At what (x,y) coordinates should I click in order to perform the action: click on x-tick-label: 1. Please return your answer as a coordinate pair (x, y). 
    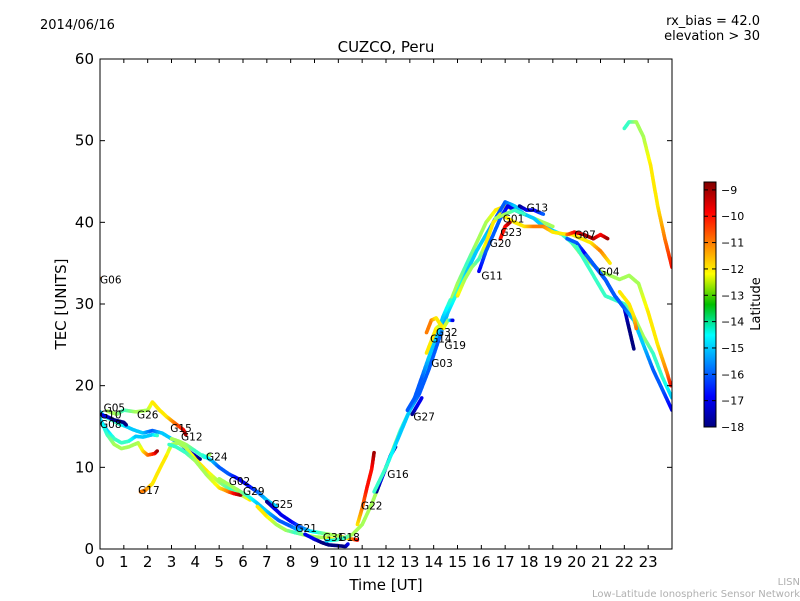
    Looking at the image, I should click on (124, 562).